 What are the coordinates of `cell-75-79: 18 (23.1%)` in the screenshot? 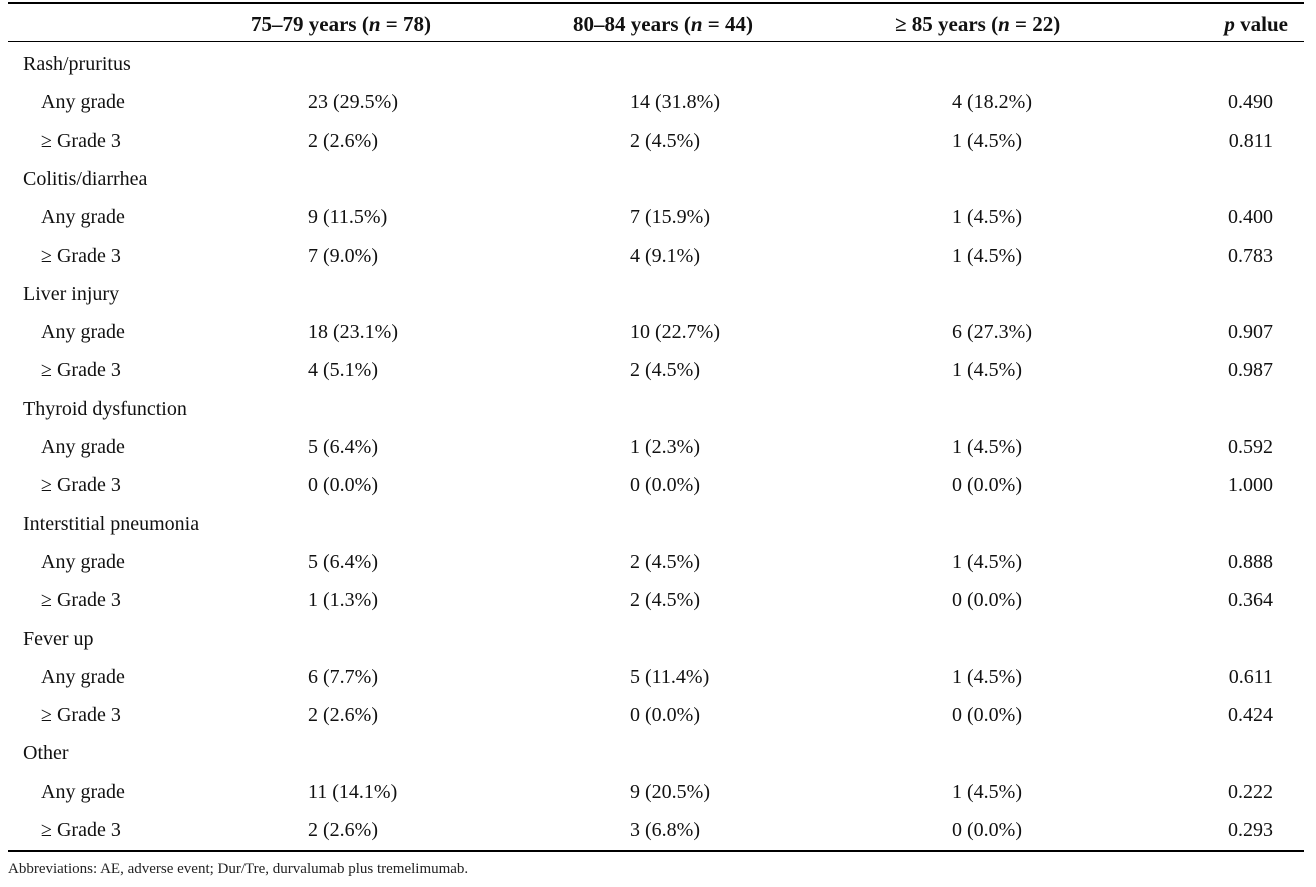 It's located at (353, 332).